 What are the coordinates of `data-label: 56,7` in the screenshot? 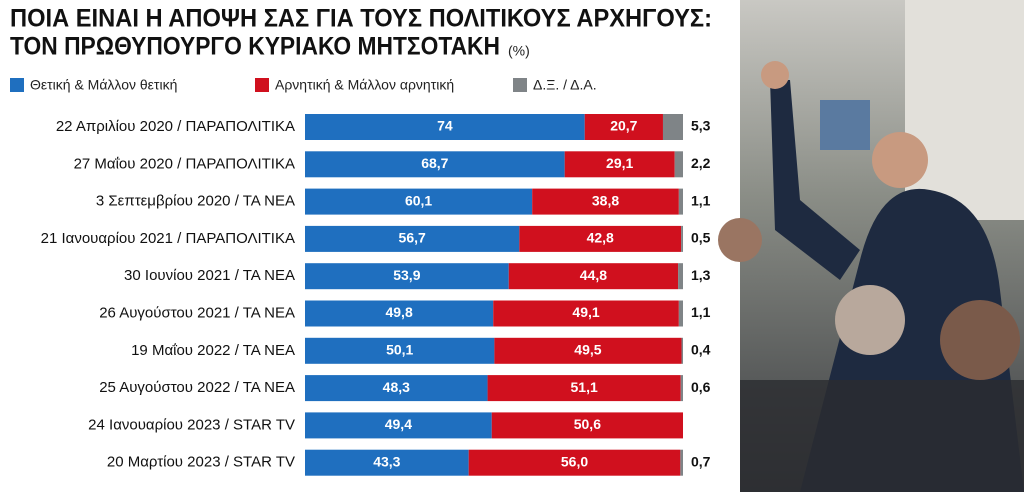 It's located at (412, 238).